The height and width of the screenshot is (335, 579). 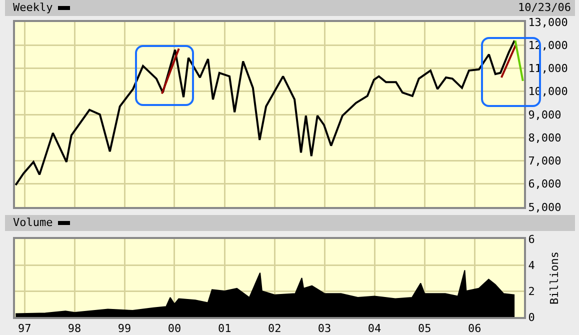 What do you see at coordinates (545, 115) in the screenshot?
I see `y-tick-label: 9,000` at bounding box center [545, 115].